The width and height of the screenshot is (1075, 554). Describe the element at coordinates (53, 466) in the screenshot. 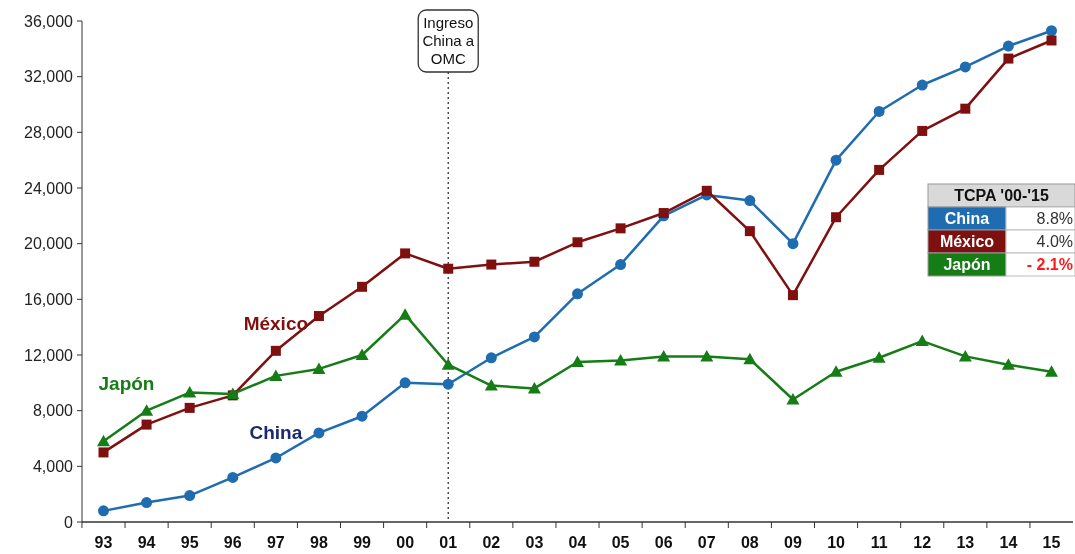

I see `y-tick-label: 4,000` at that location.